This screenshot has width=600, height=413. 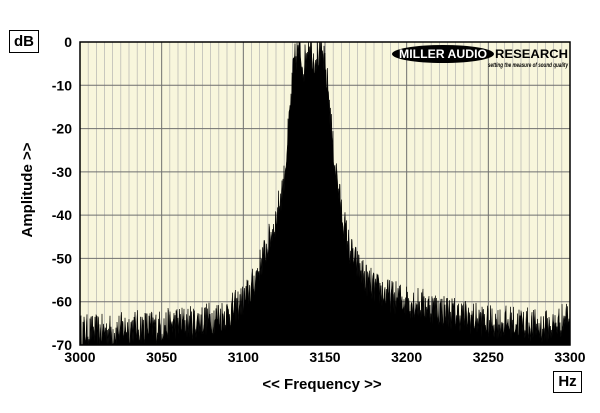 I want to click on y-tick-label: -70, so click(x=62, y=345).